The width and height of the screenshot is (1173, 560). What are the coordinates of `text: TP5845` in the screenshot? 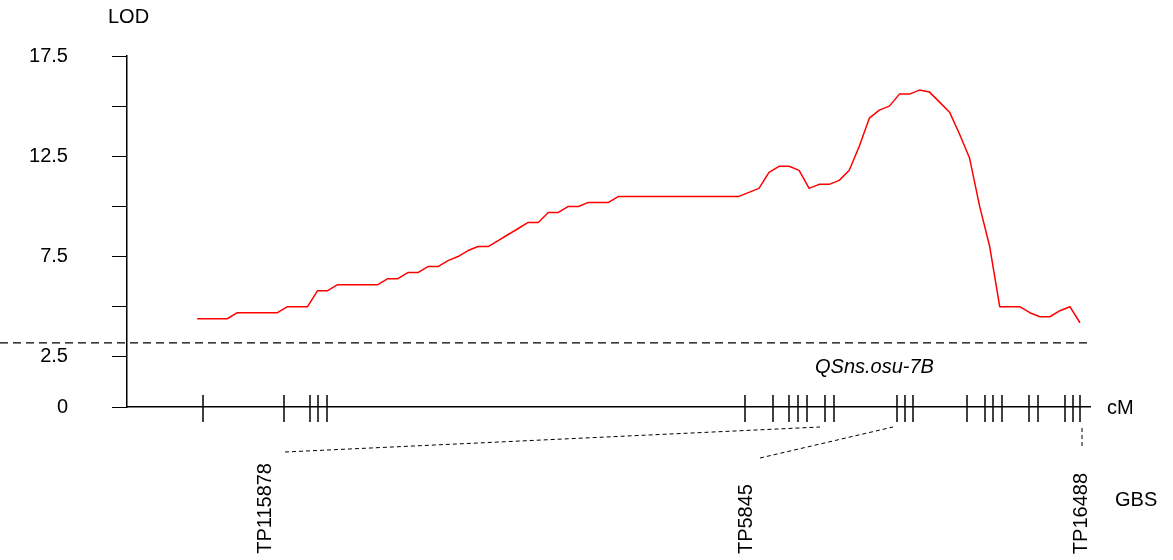 It's located at (745, 518).